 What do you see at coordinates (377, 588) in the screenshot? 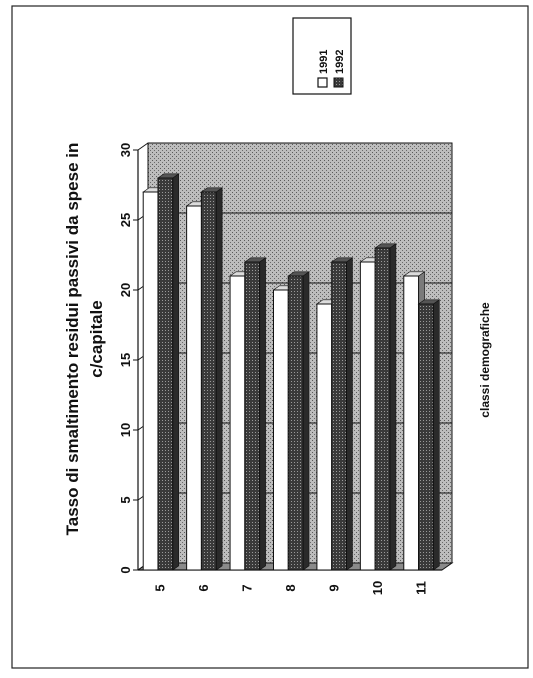
I see `x-tick-label: 10` at bounding box center [377, 588].